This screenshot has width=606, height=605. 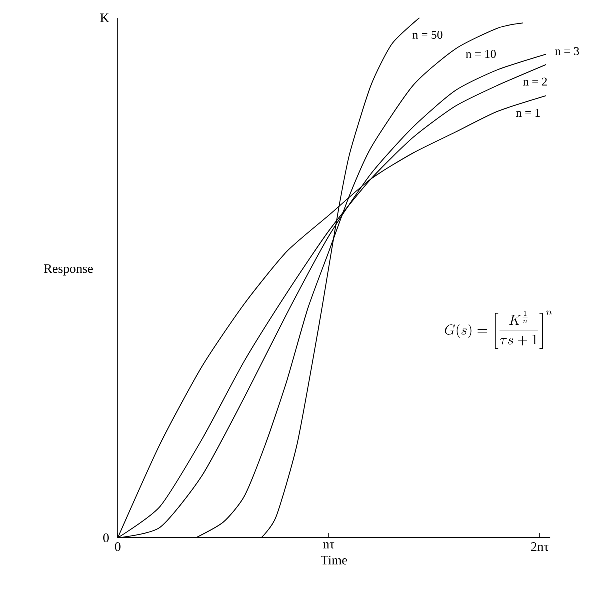 What do you see at coordinates (498, 330) in the screenshot?
I see `annotation: $G(s) = \left[\frac{K^{\frac{1}{n}}}{\tau s + 1}\right]^{n}$` at bounding box center [498, 330].